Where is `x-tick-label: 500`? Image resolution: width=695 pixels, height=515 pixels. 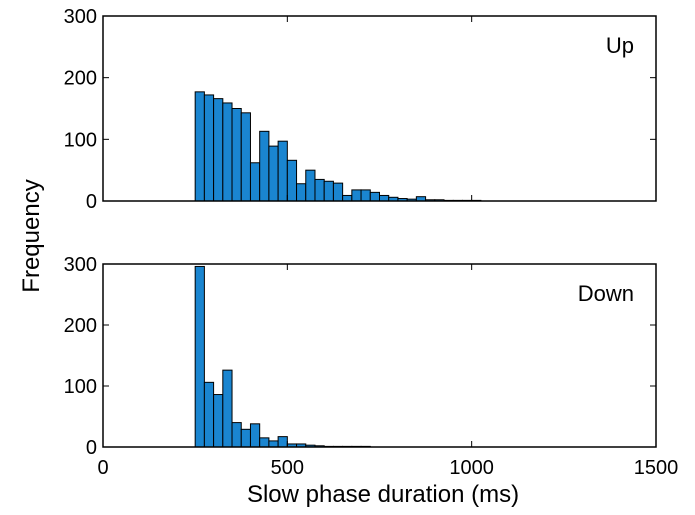
x-tick-label: 500 is located at coordinates (287, 468).